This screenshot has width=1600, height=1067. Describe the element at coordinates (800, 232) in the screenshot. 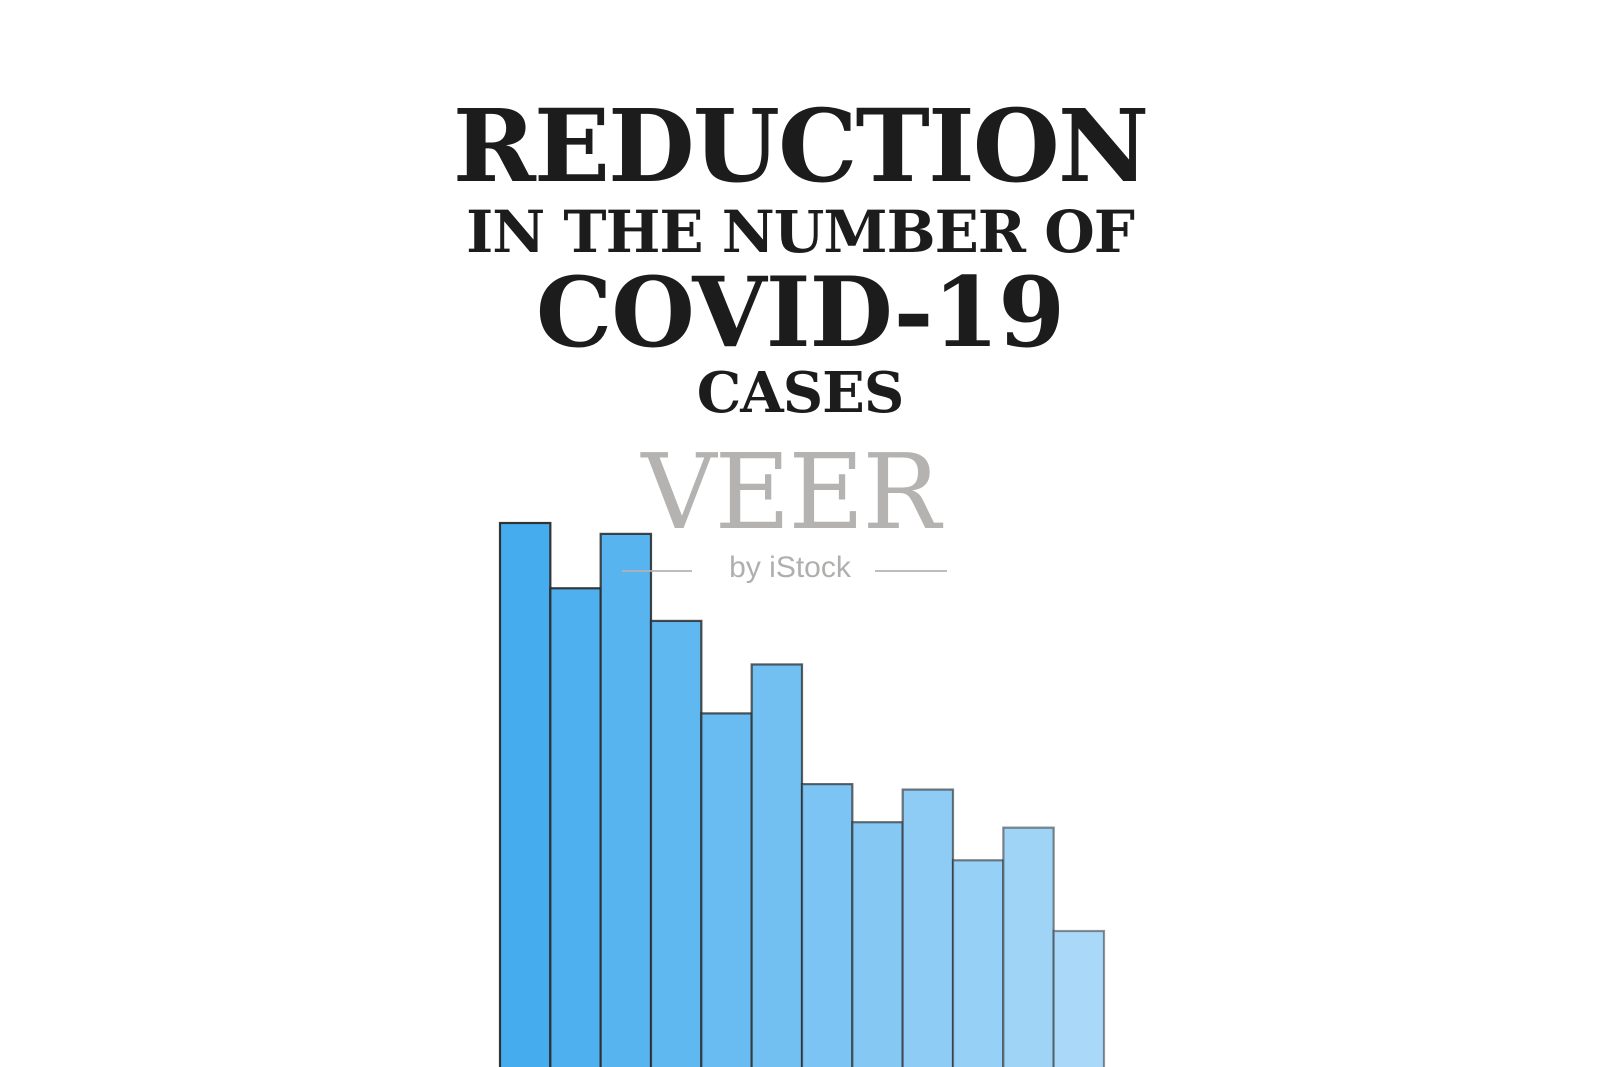

I see `title-line-in-the-number-of: IN THE NUMBER OF` at that location.